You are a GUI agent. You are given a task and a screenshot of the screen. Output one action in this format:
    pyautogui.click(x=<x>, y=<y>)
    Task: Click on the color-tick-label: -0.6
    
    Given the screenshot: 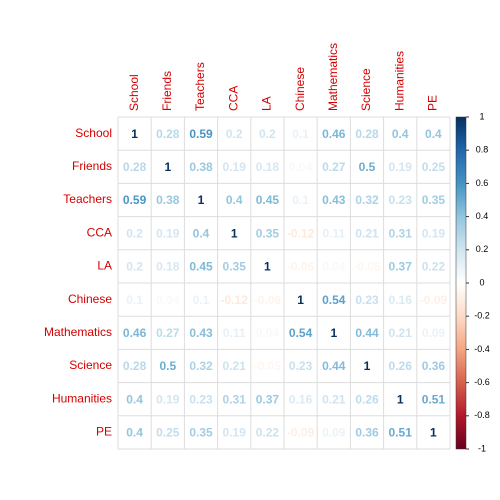 What is the action you would take?
    pyautogui.click(x=482, y=382)
    